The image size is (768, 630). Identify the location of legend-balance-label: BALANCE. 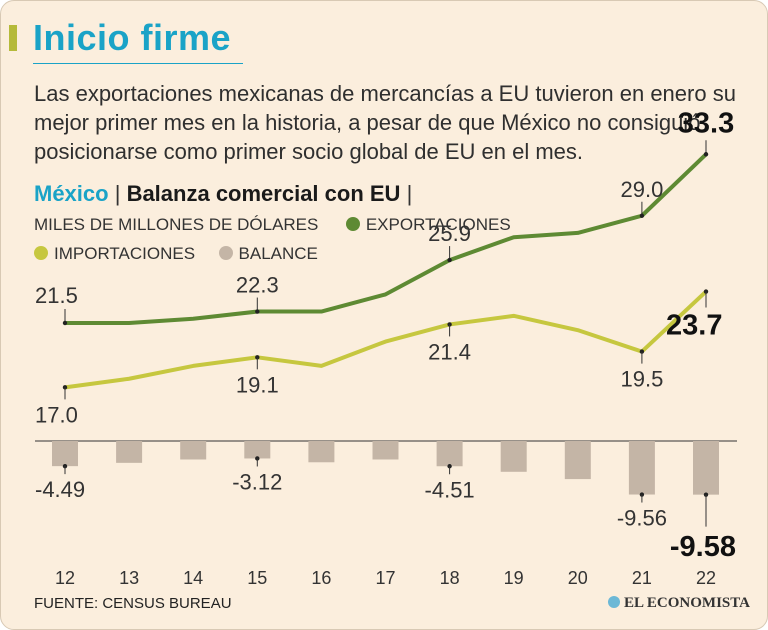
(278, 253).